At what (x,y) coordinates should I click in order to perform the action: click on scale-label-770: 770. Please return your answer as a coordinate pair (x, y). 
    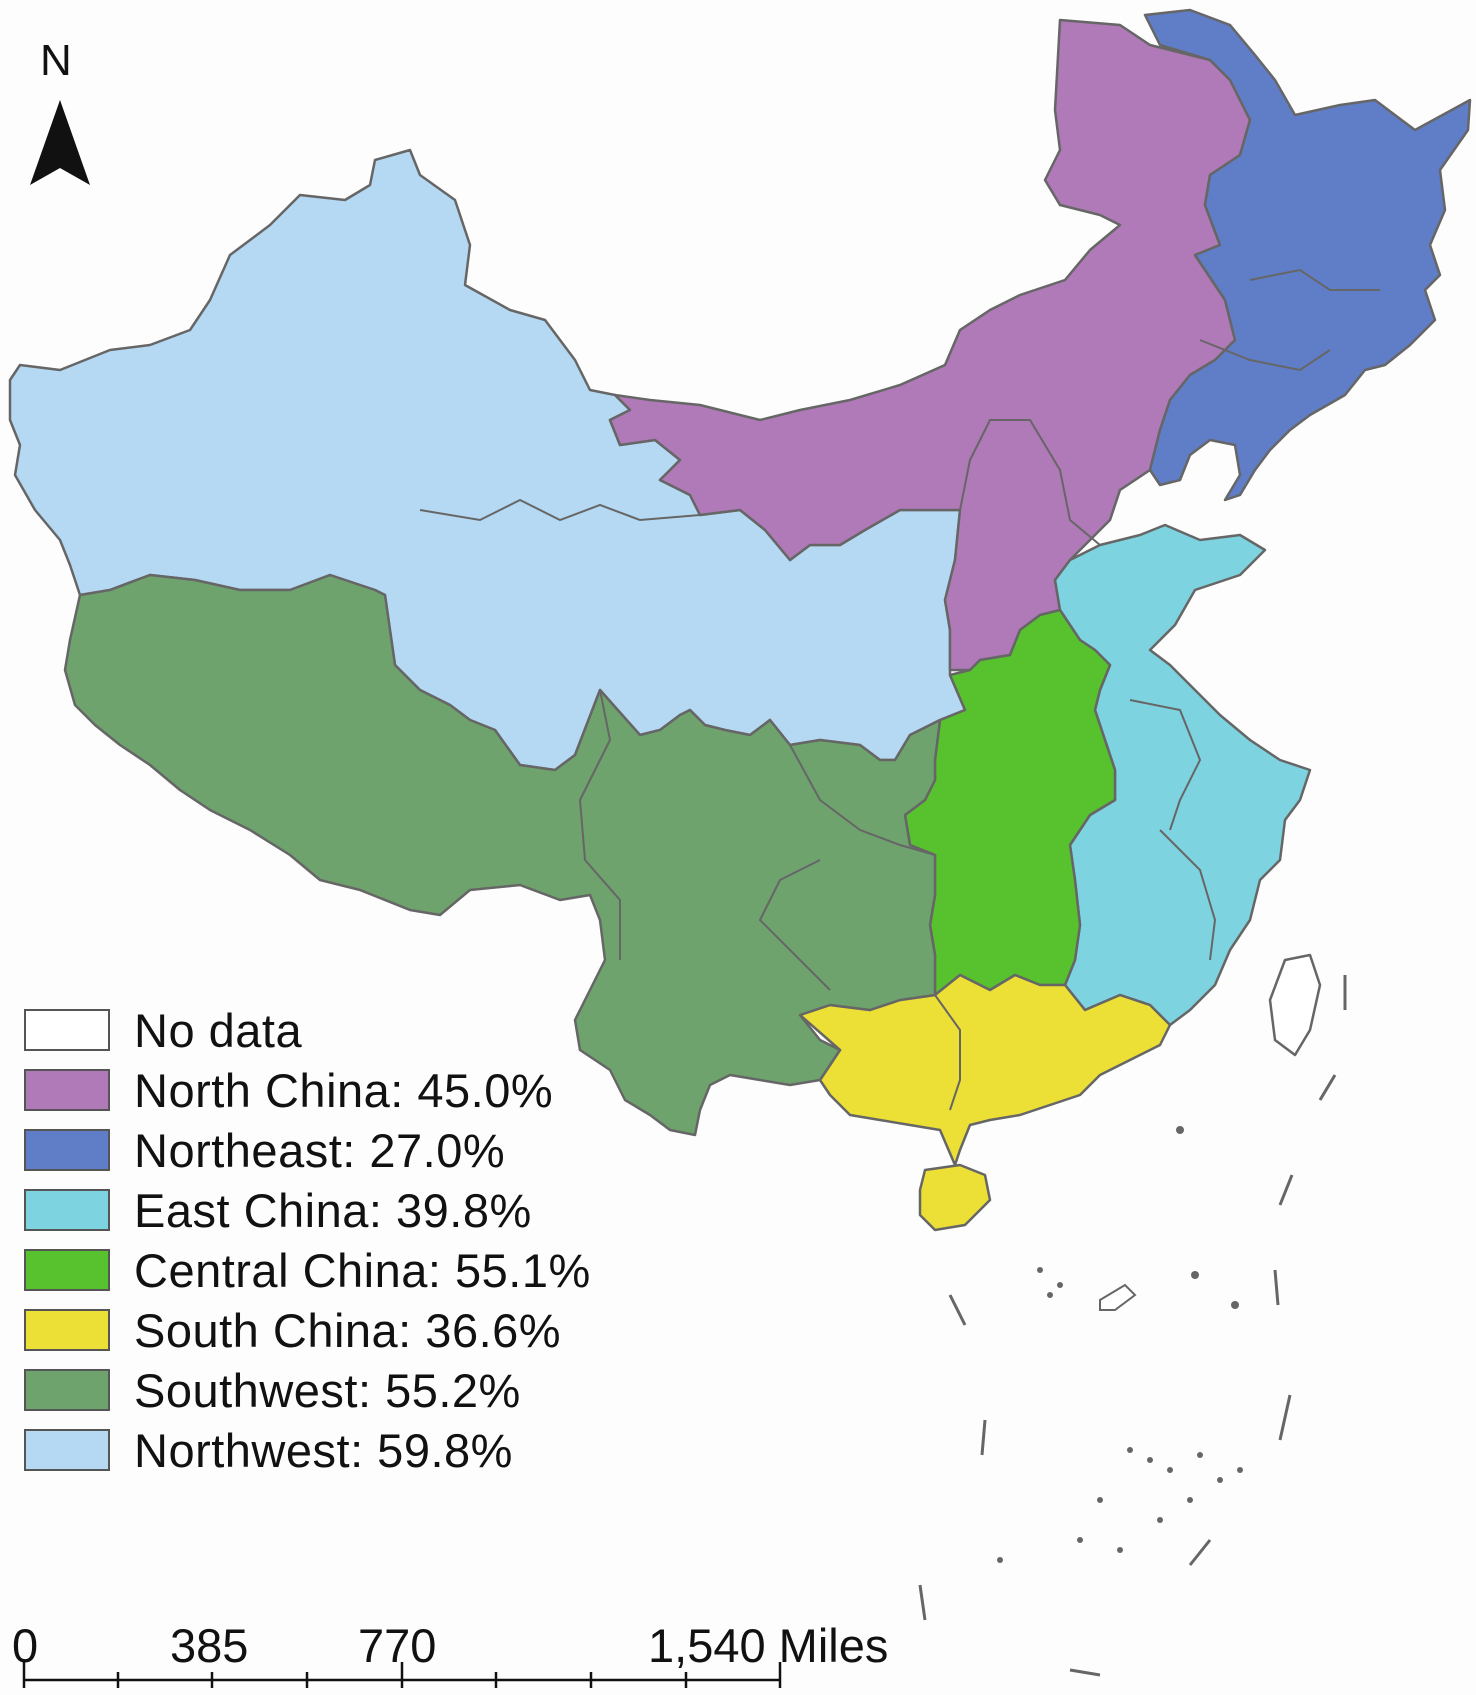
    Looking at the image, I should click on (397, 1645).